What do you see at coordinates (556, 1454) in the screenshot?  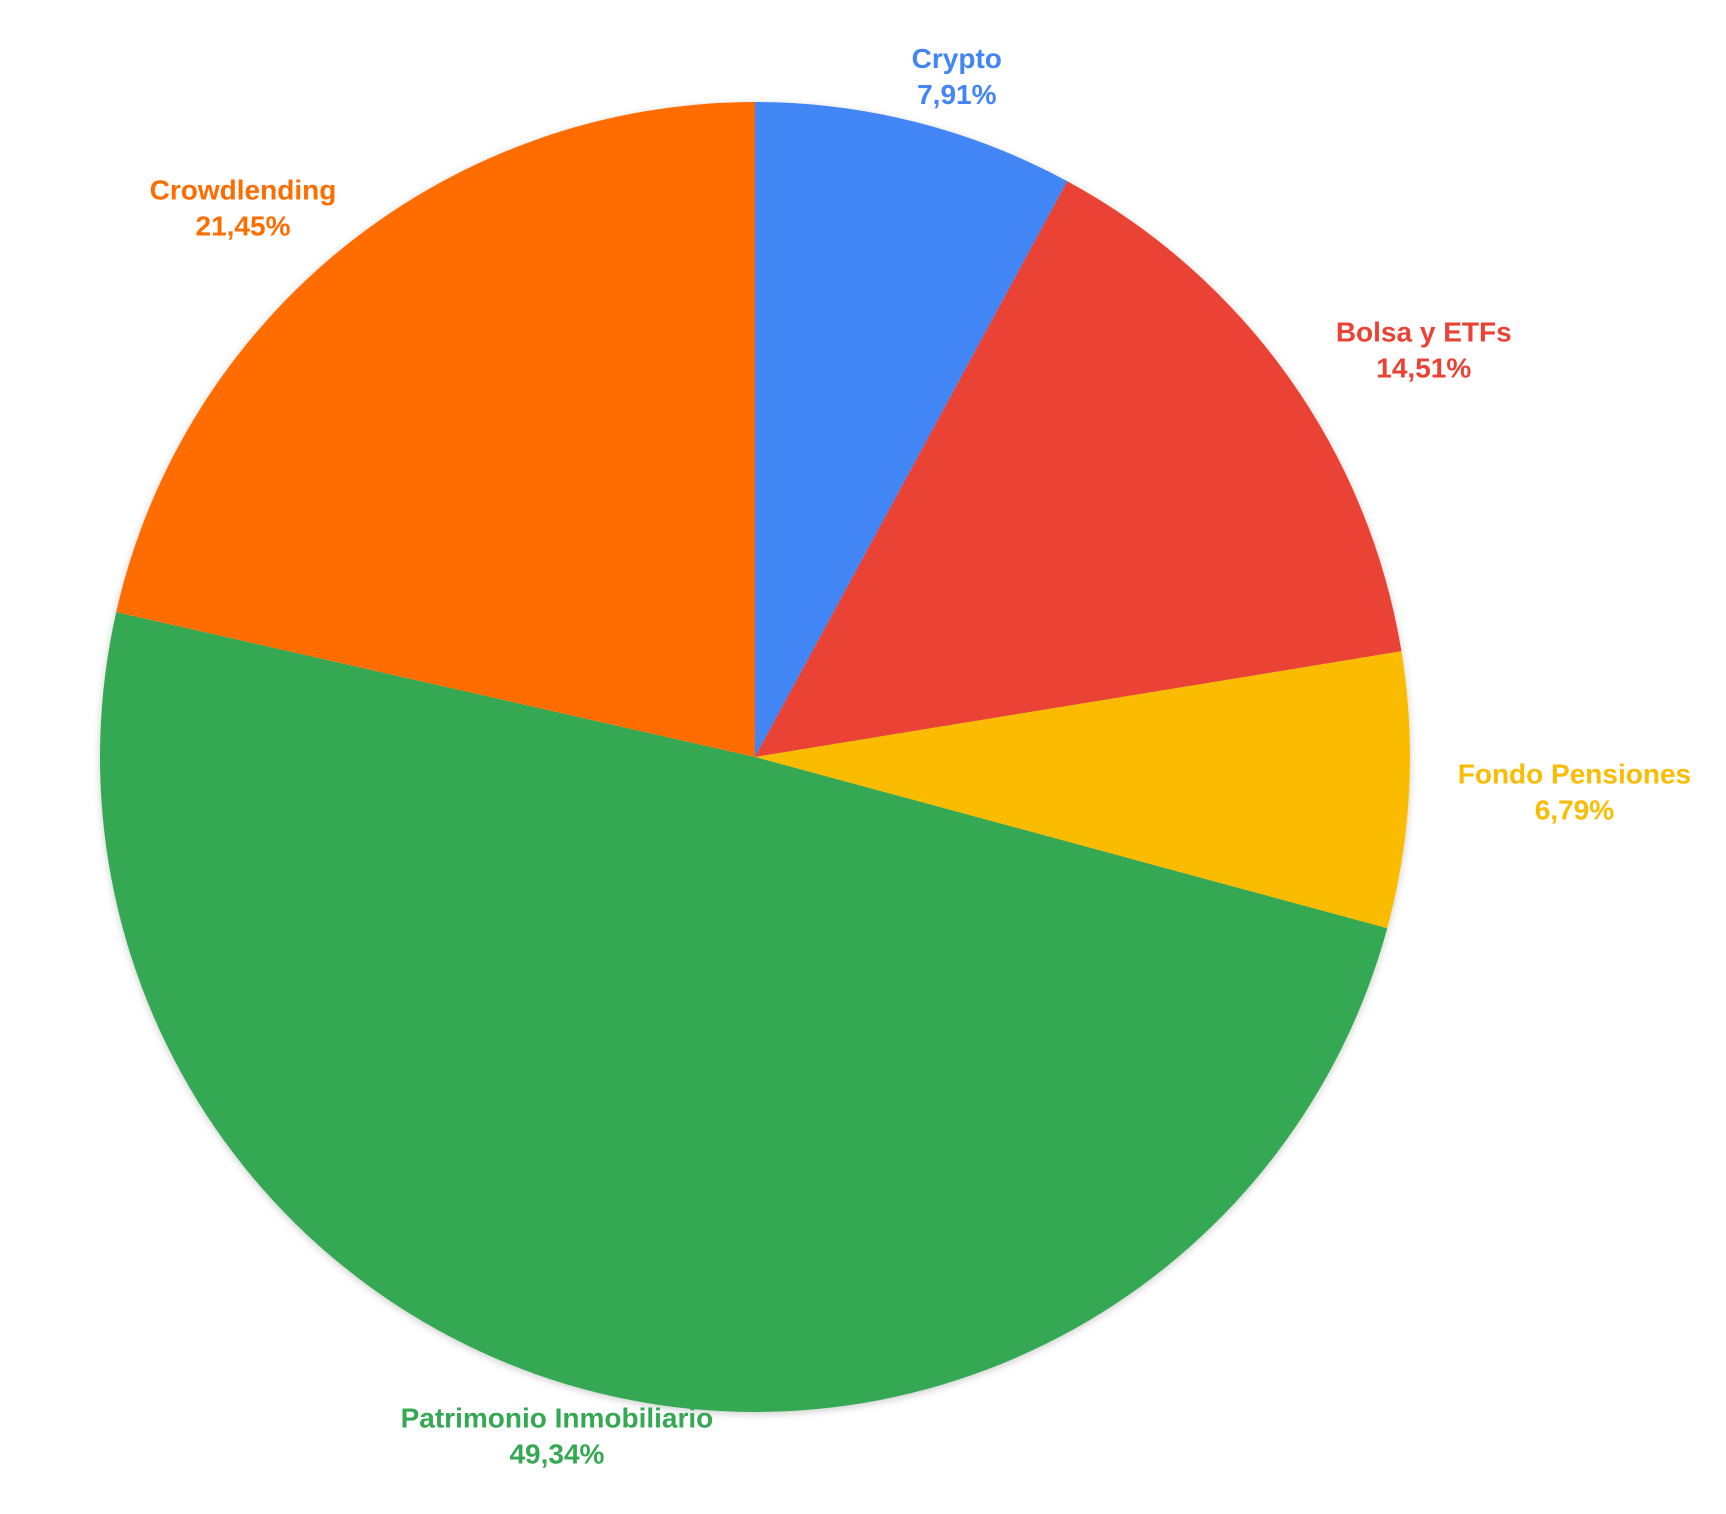 I see `slice-value-label: 49,34%` at bounding box center [556, 1454].